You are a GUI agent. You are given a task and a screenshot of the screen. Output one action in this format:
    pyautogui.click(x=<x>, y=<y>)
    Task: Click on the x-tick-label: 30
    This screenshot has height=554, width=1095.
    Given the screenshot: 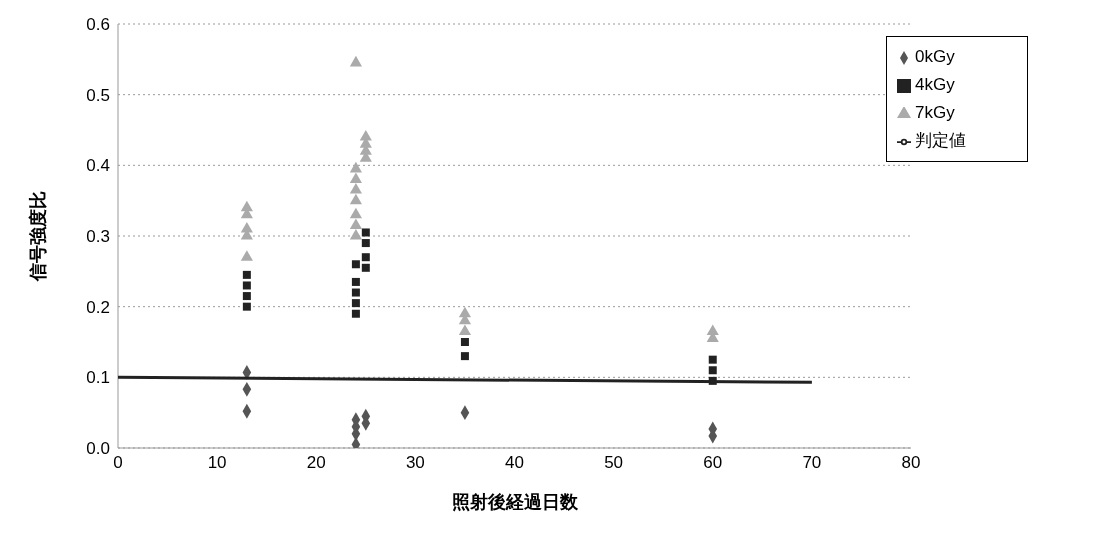 What is the action you would take?
    pyautogui.click(x=415, y=463)
    